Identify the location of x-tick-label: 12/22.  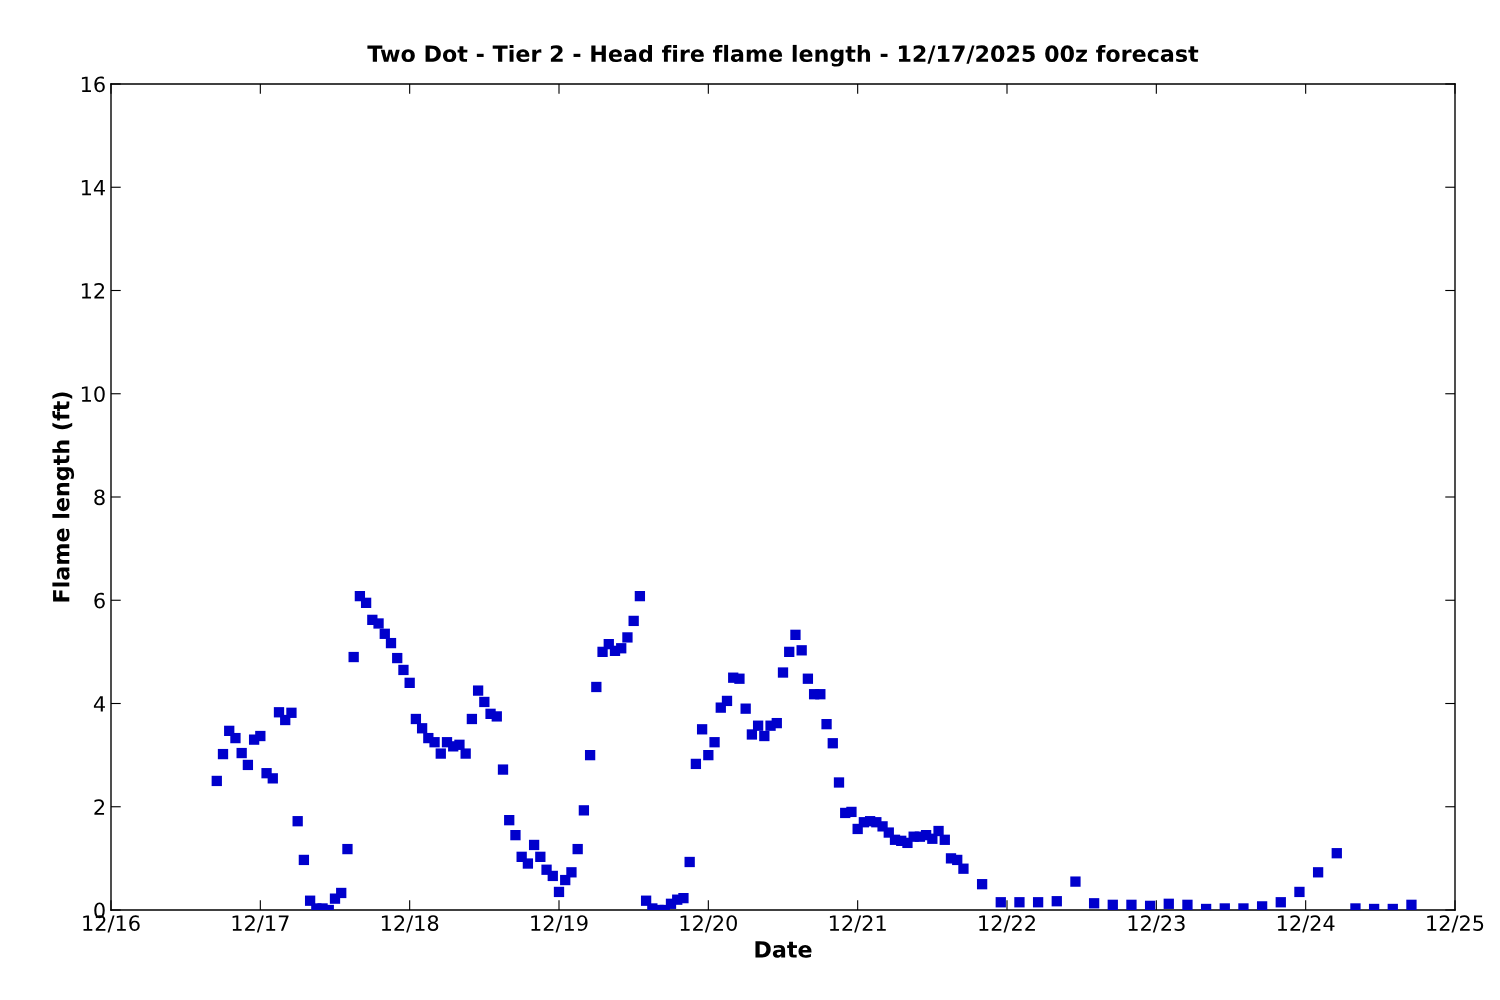
(1007, 924).